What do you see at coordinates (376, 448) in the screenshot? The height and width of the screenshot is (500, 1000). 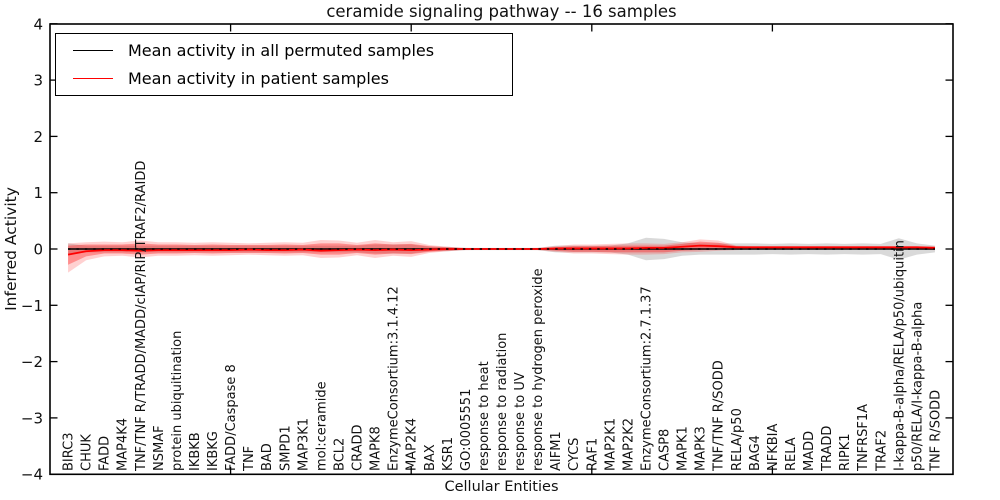 I see `x-tick-label: MAPK8` at bounding box center [376, 448].